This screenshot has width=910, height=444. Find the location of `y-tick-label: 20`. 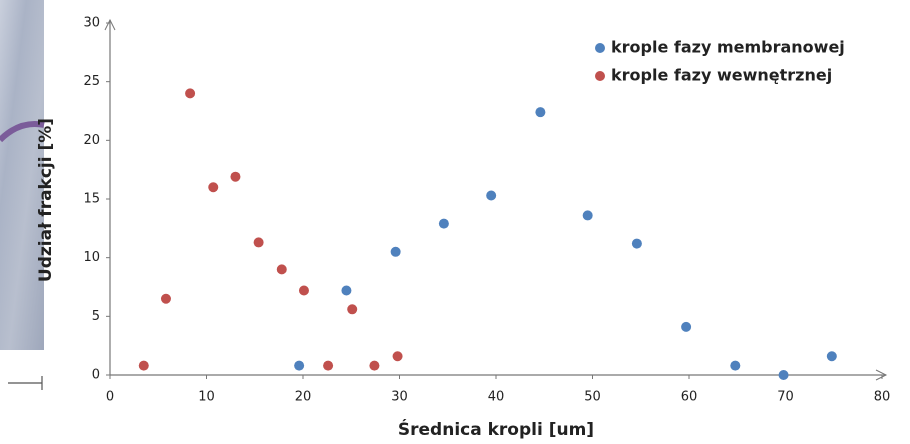

y-tick-label: 20 is located at coordinates (91, 140).